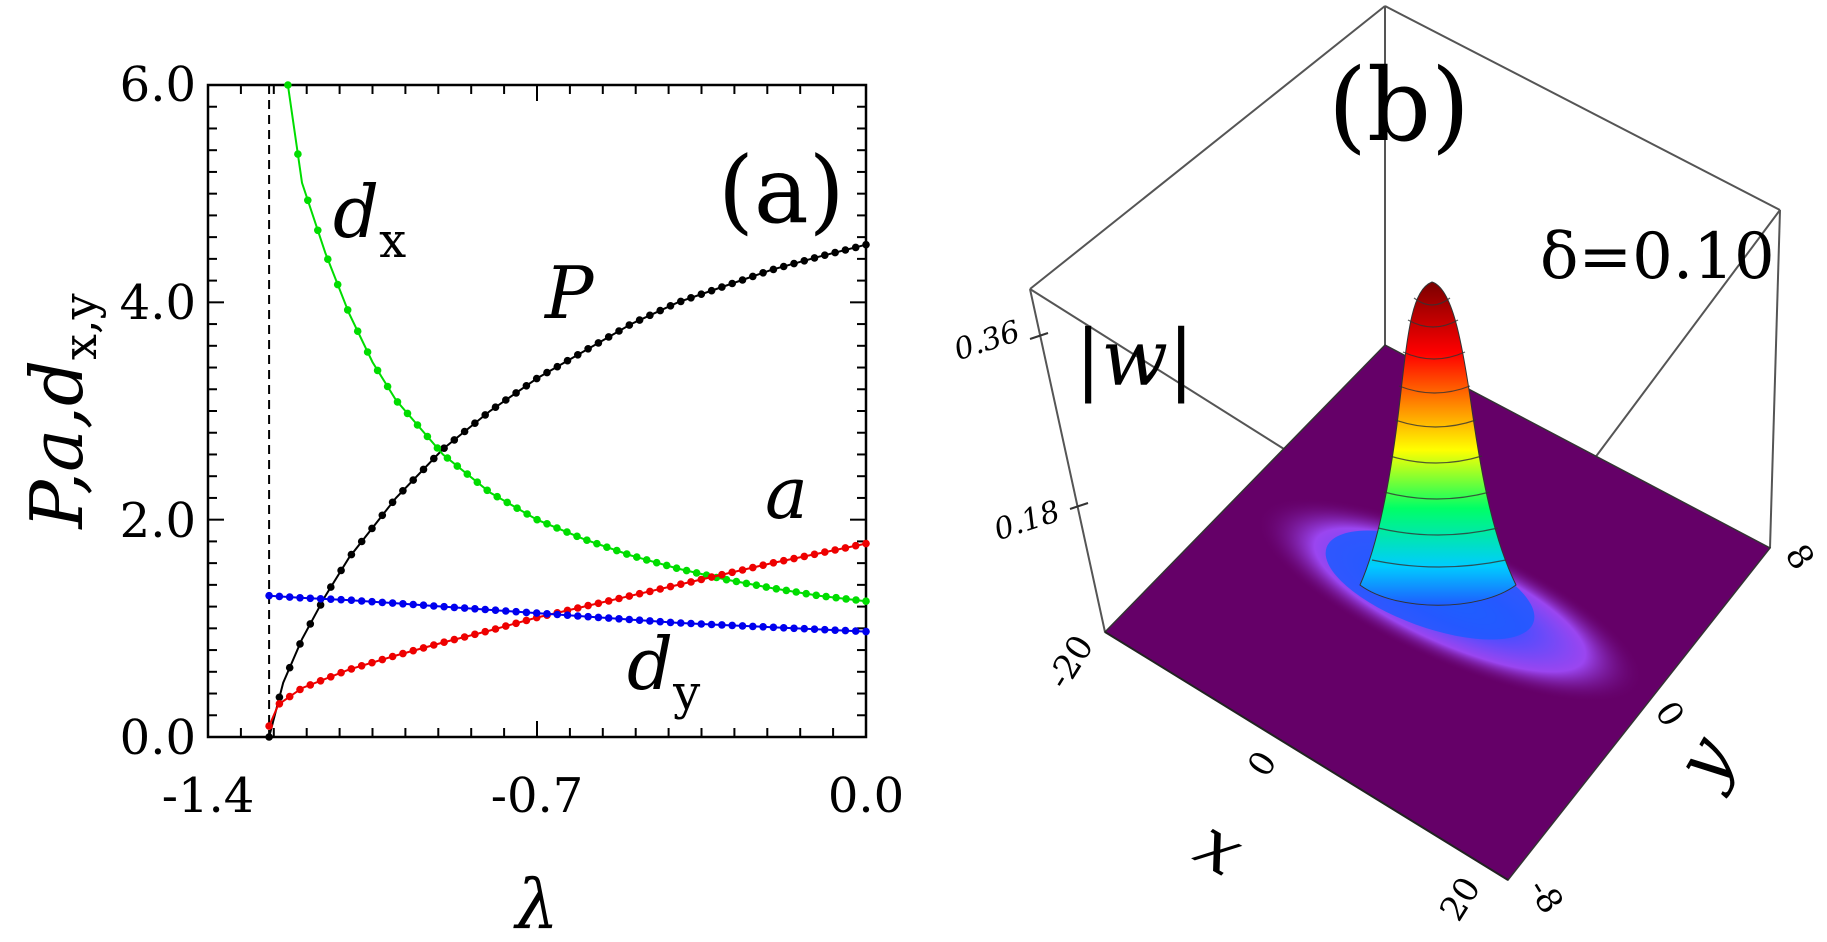  Describe the element at coordinates (369, 219) in the screenshot. I see `series-label-dx: dx` at that location.